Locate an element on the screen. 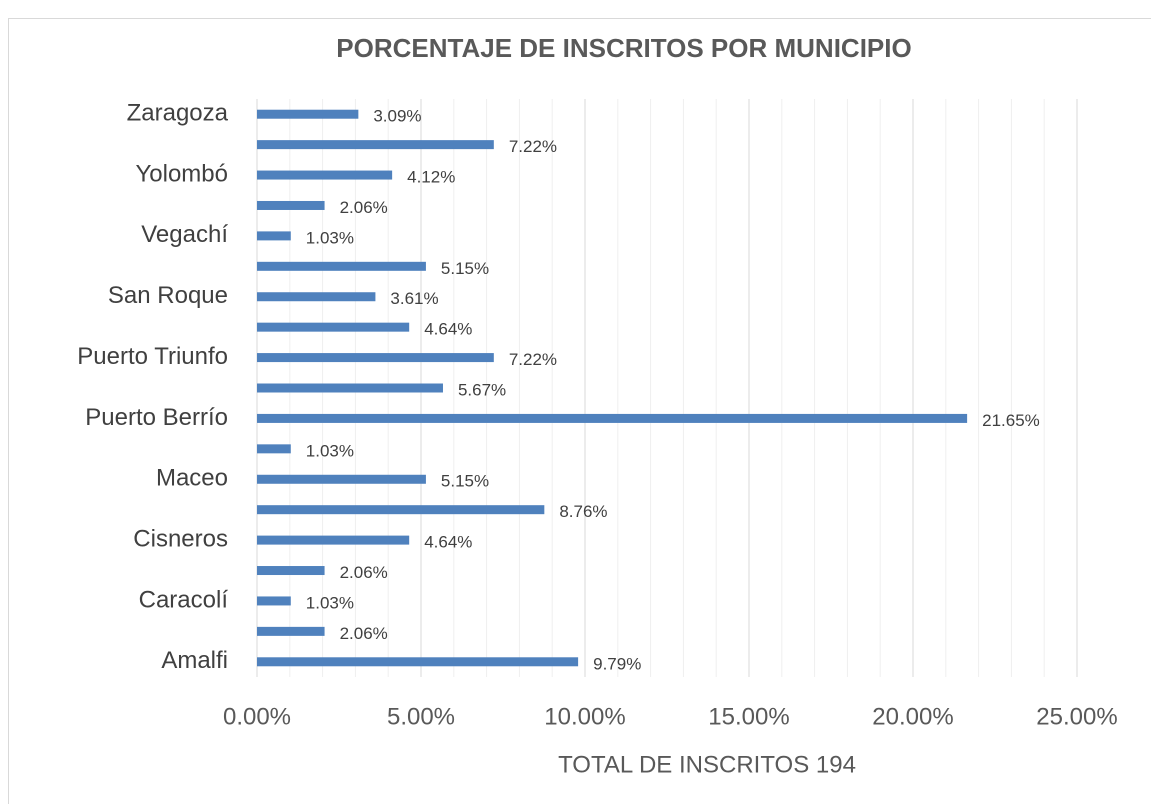 The height and width of the screenshot is (804, 1151). y-tick-label: Caracolí is located at coordinates (184, 599).